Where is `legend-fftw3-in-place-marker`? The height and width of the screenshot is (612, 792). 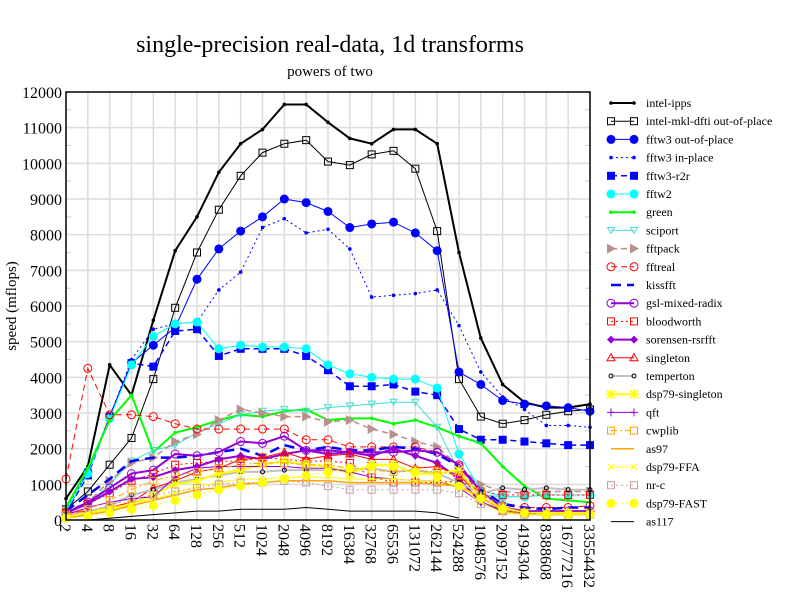
legend-fftw3-in-place-marker is located at coordinates (634, 157).